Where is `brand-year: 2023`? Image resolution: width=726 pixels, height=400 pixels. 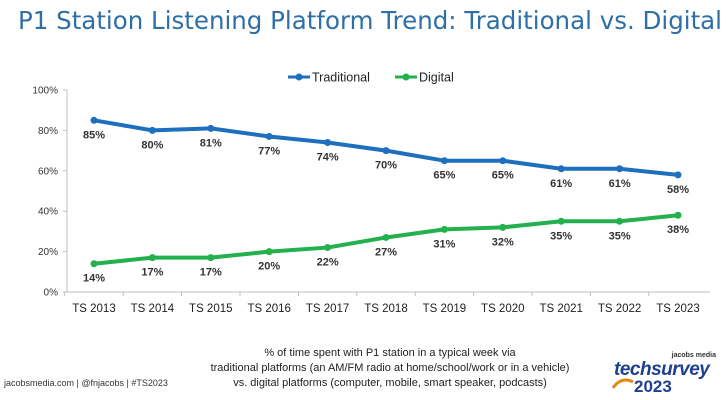
brand-year: 2023 is located at coordinates (653, 386).